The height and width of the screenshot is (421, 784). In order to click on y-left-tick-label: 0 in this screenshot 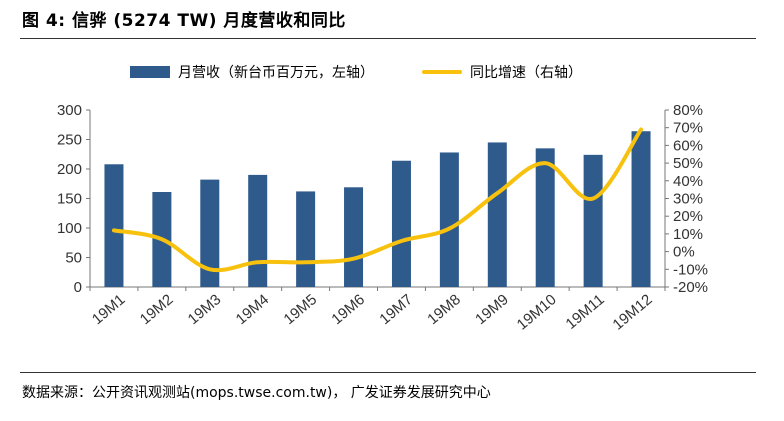, I will do `click(78, 287)`.